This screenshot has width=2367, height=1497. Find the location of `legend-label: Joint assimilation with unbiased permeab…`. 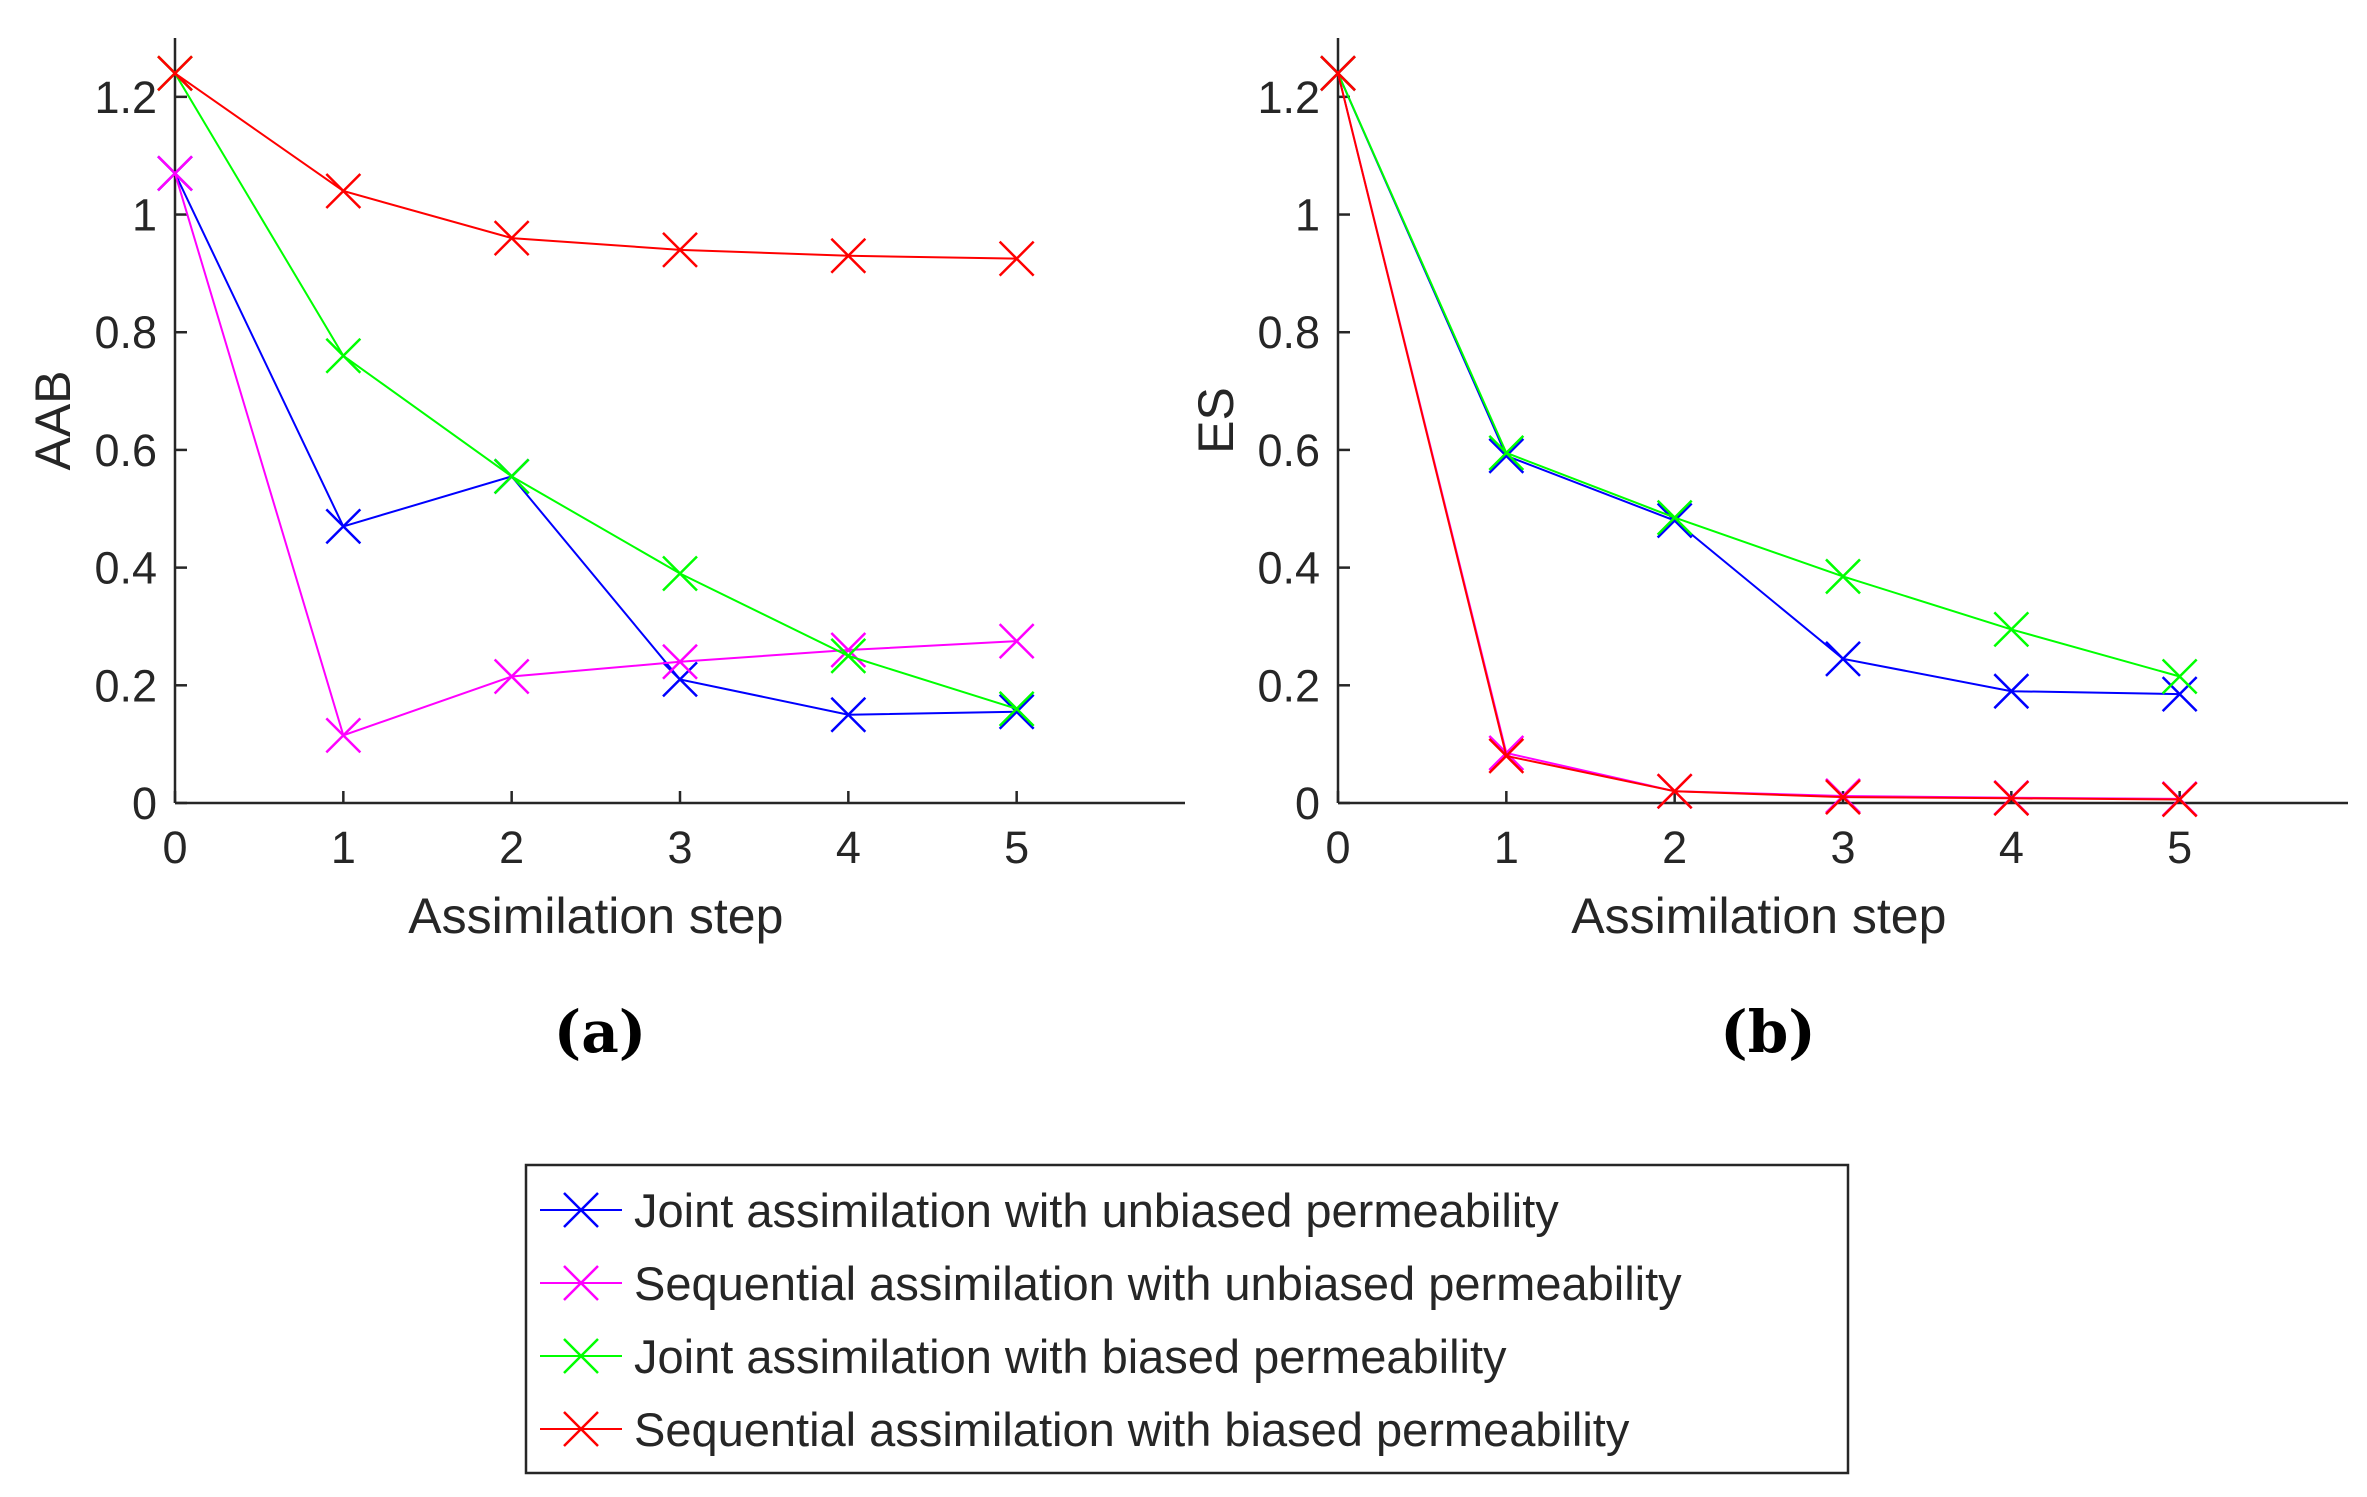

legend-label: Joint assimilation with unbiased permeab… is located at coordinates (1096, 1210).